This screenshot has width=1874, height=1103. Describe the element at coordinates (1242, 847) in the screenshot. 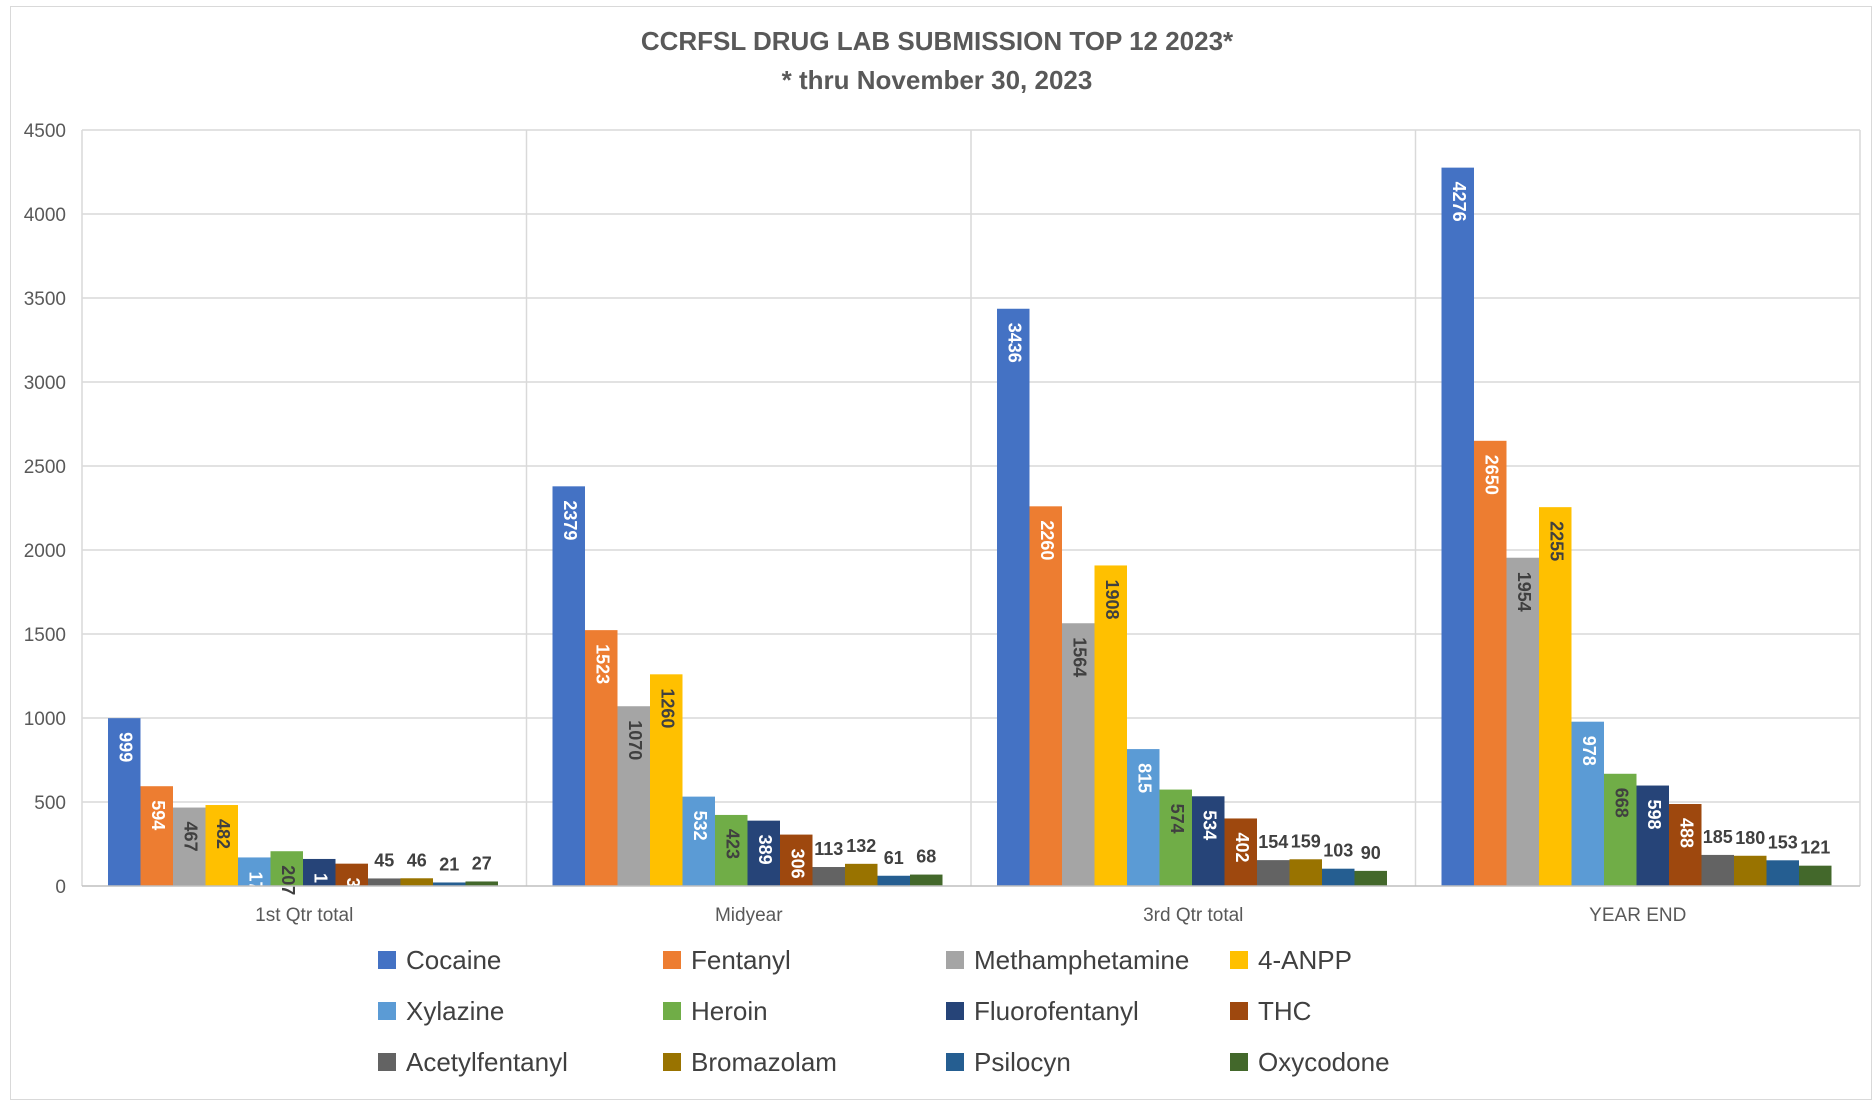

I see `data-label: 402` at that location.